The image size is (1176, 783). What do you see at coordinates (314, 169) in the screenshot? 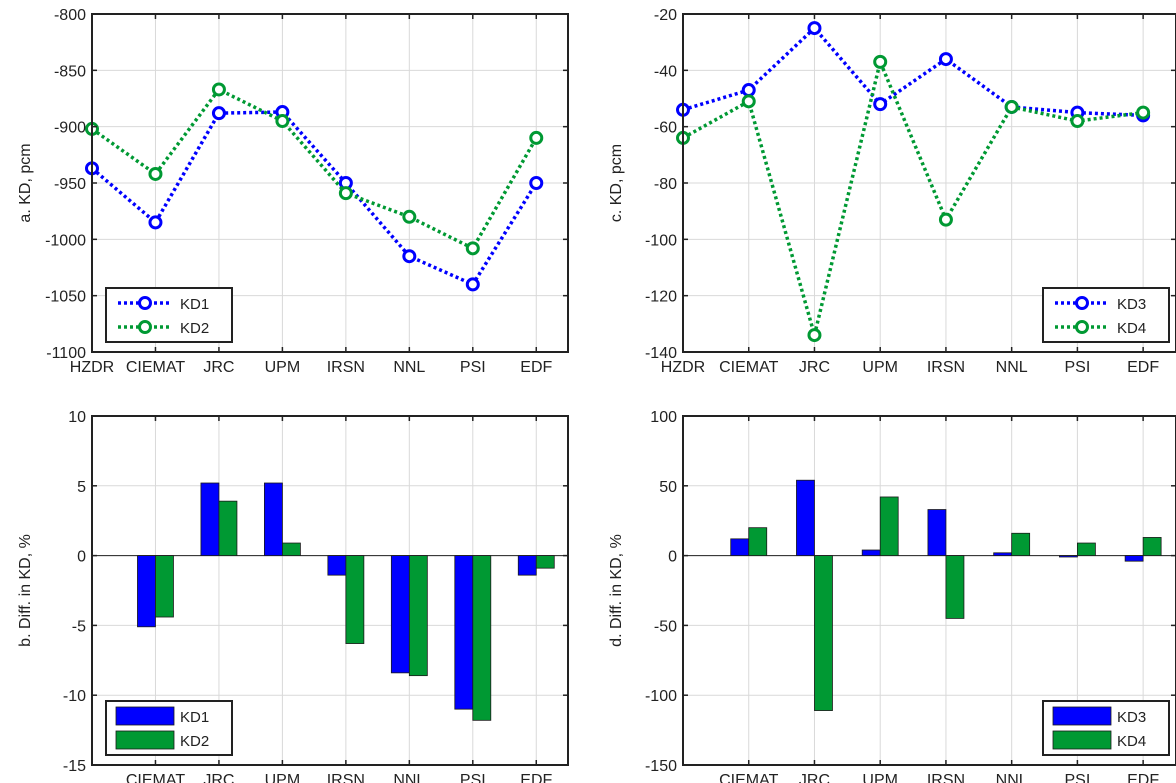
I see `series-line-kd2` at bounding box center [314, 169].